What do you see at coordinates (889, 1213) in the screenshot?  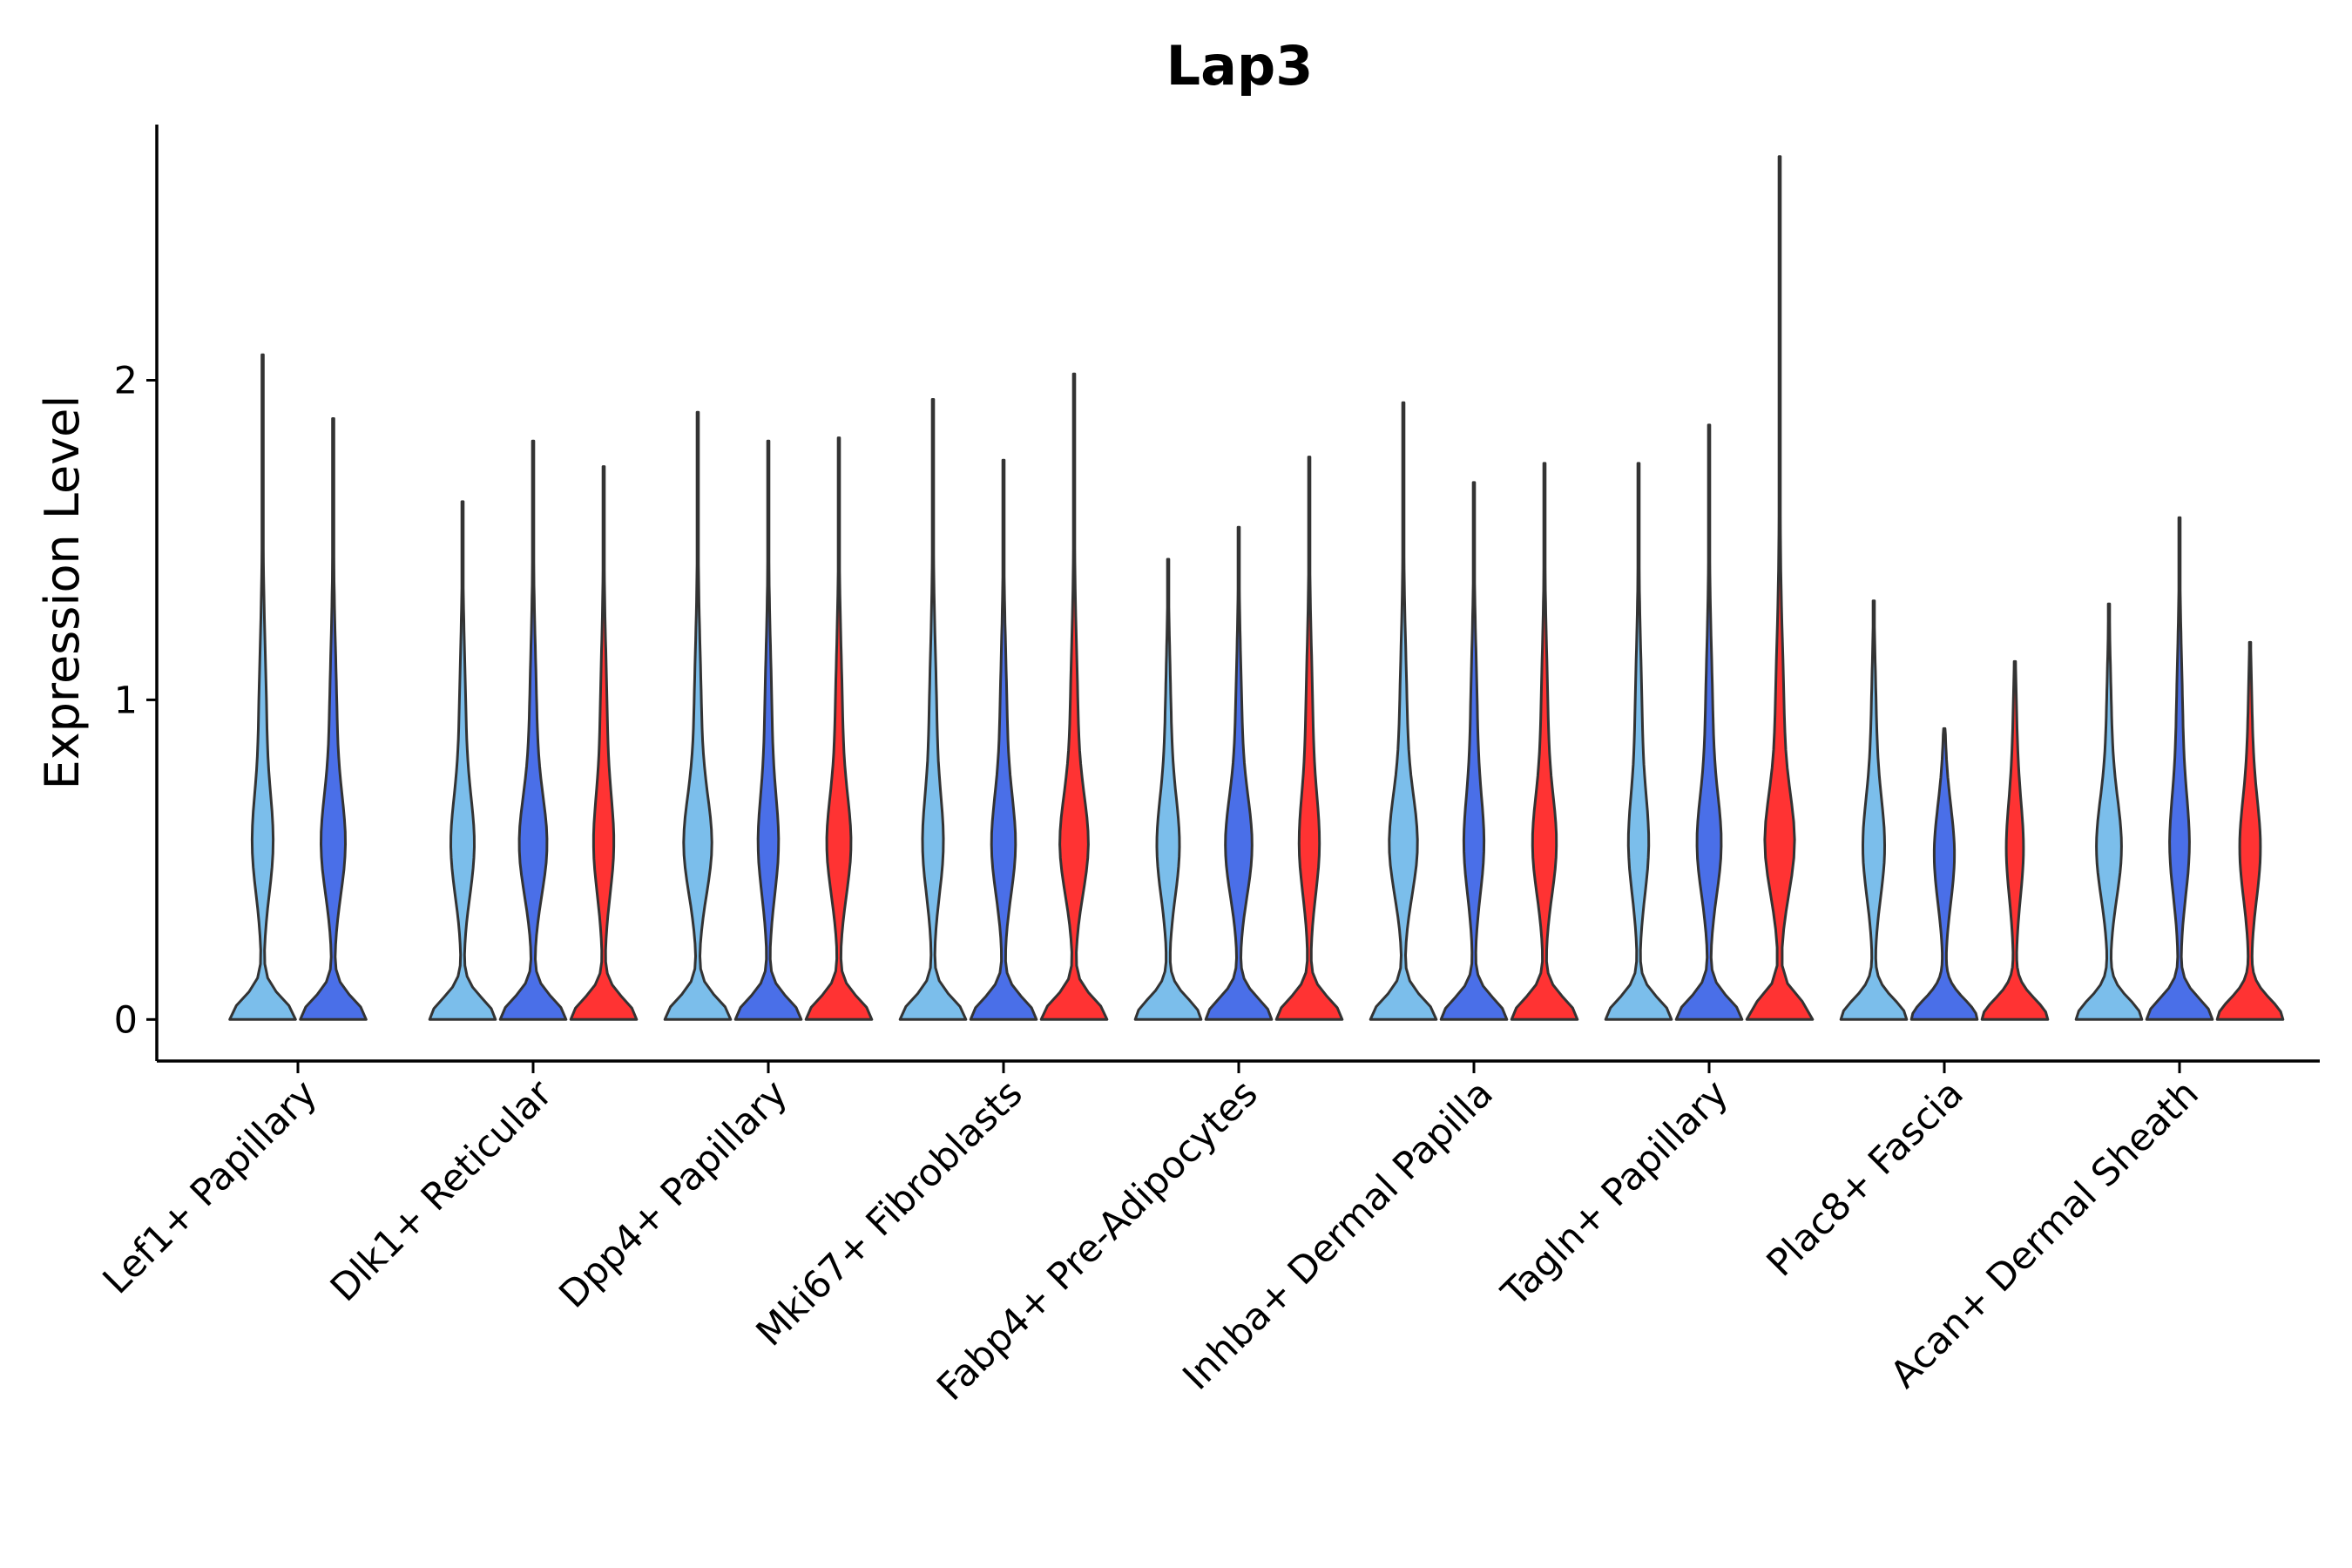 I see `x-tick-label: Mki67+ Fibroblasts` at bounding box center [889, 1213].